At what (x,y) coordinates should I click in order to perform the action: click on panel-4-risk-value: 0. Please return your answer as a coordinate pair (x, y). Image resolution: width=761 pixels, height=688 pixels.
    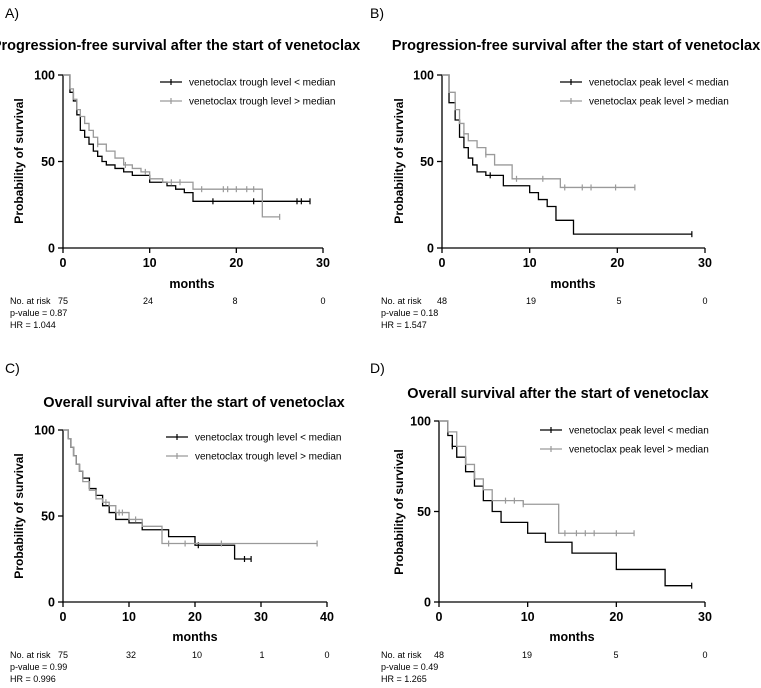
    Looking at the image, I should click on (704, 655).